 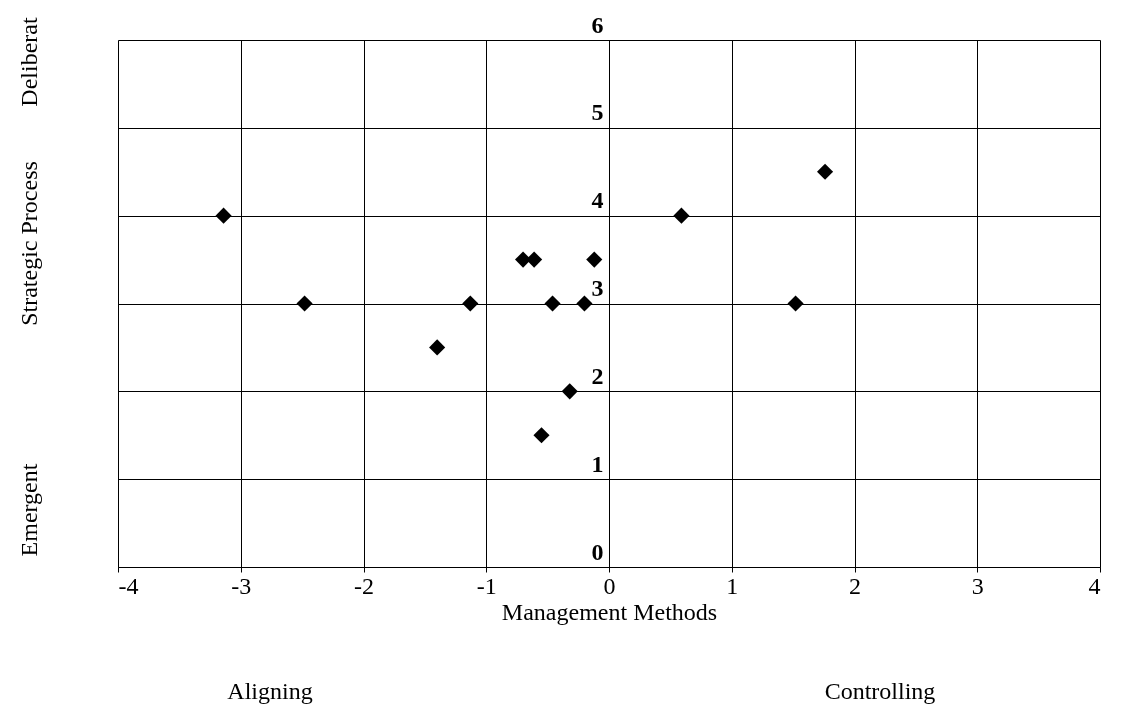 What do you see at coordinates (270, 691) in the screenshot?
I see `text: Aligning` at bounding box center [270, 691].